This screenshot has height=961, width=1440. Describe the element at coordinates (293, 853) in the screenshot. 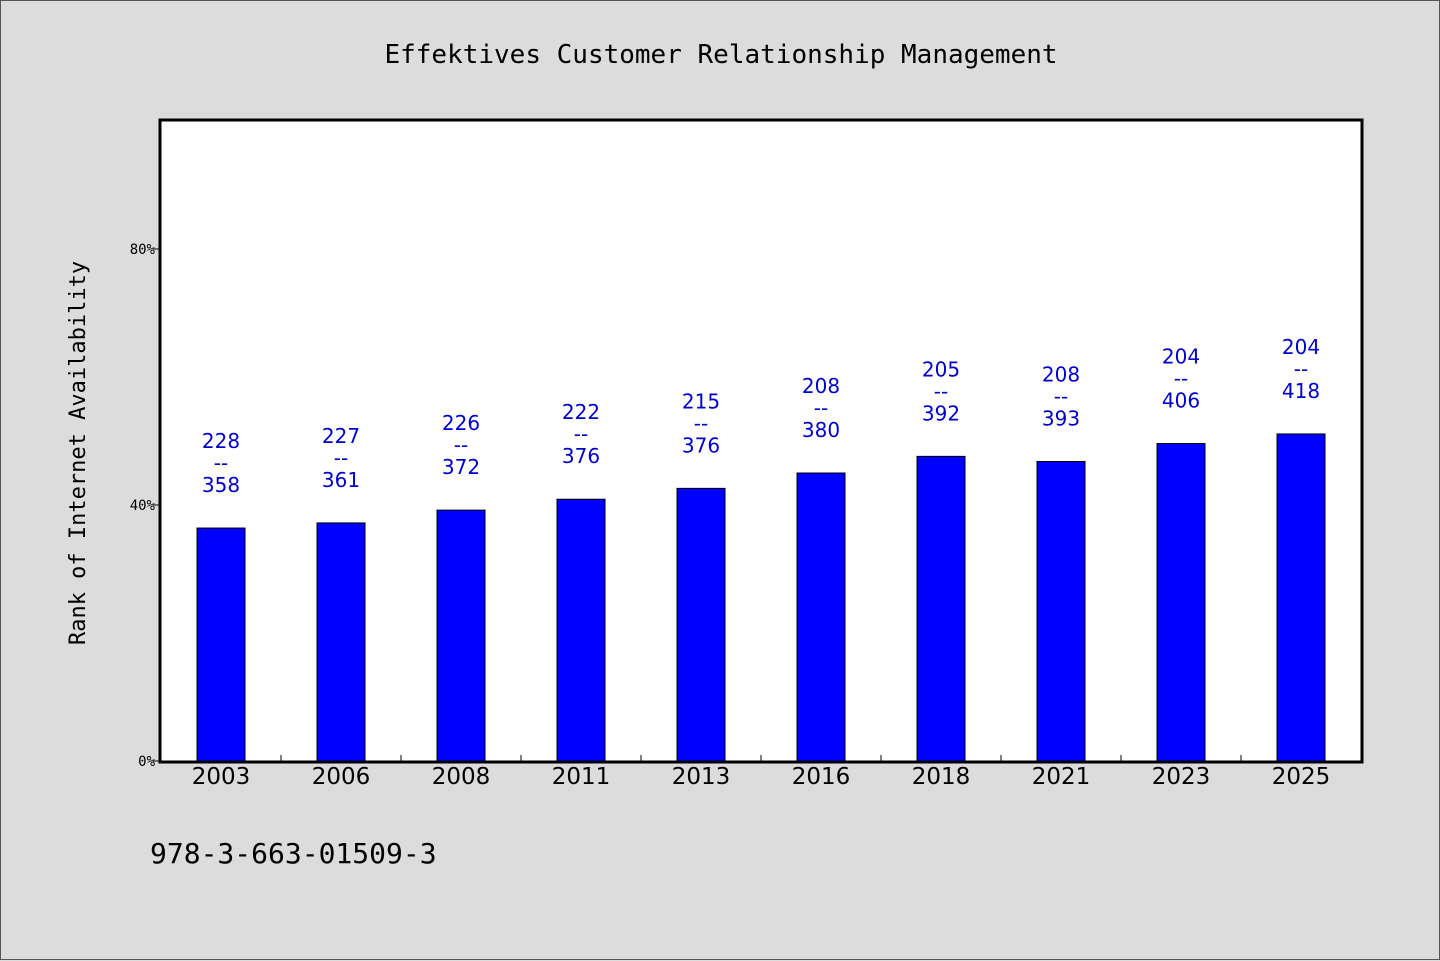

I see `footer-code: 978-3-663-01509-3` at that location.